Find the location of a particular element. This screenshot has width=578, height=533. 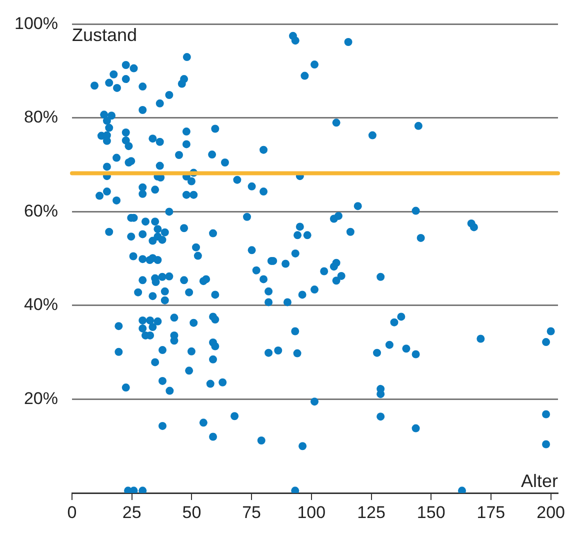

x-tick-label: 25 is located at coordinates (132, 512).